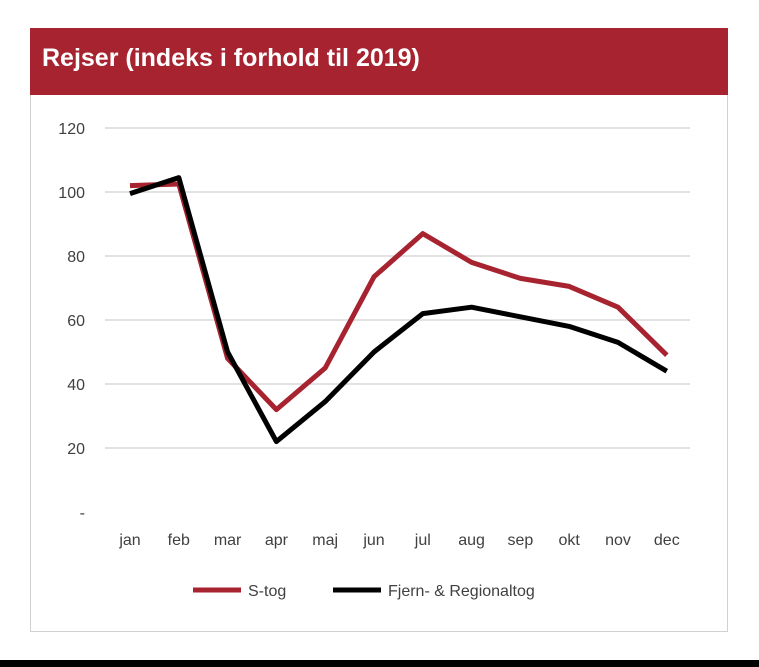 This screenshot has height=667, width=759. I want to click on x-tick-label: okt, so click(570, 540).